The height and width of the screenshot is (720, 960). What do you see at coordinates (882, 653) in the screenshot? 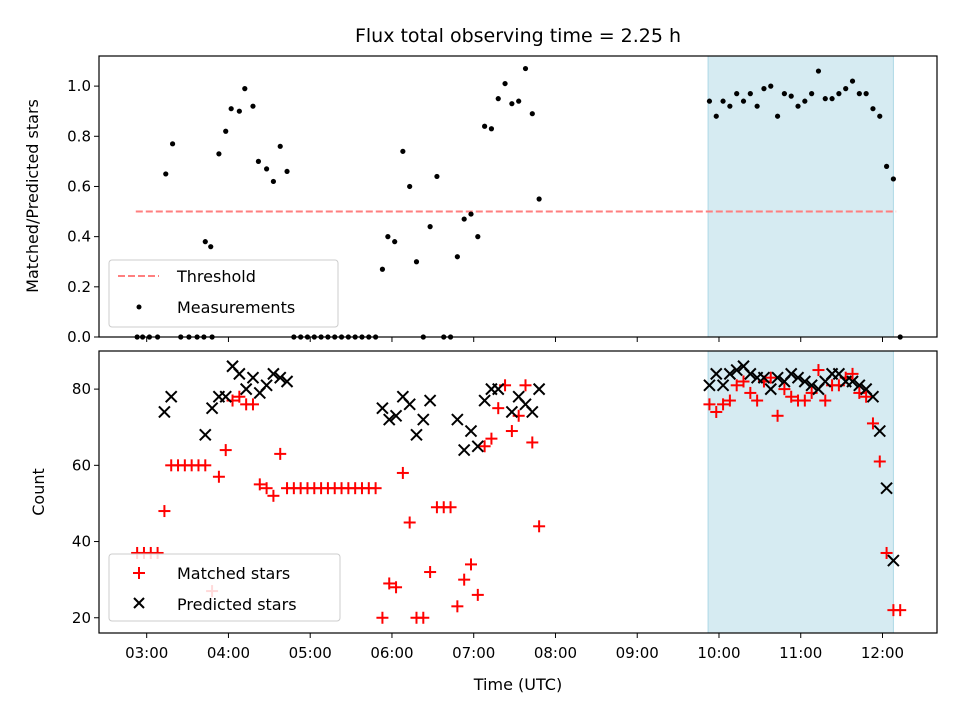
I see `x-tick-label: 12:00` at bounding box center [882, 653].